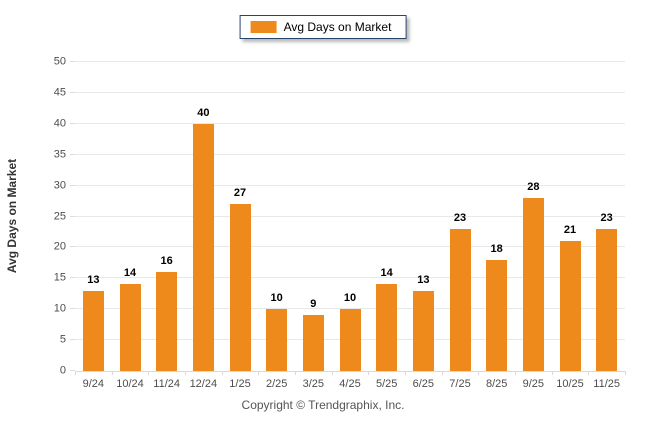  What do you see at coordinates (607, 299) in the screenshot?
I see `bar-11/25` at bounding box center [607, 299].